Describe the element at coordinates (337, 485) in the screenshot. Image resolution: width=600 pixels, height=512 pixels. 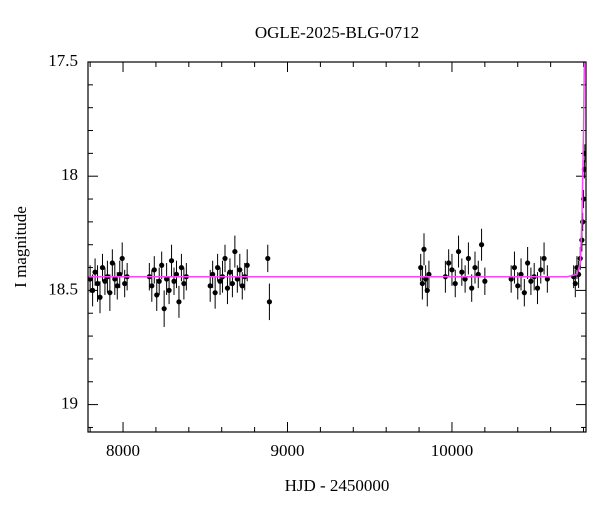
I see `x-axis-label: HJD - 2450000` at that location.